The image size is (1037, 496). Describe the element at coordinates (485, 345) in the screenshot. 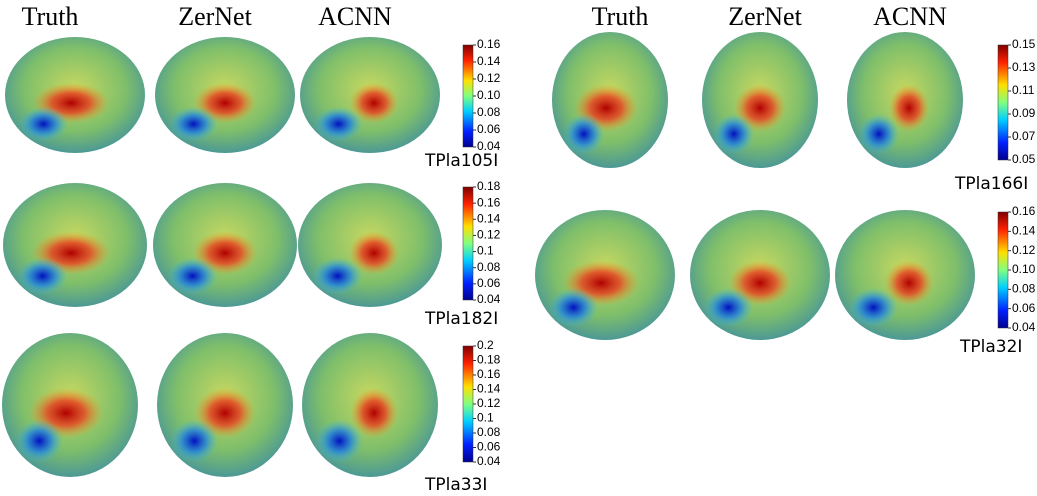

I see `colorbar-tick-label: 0.2` at that location.